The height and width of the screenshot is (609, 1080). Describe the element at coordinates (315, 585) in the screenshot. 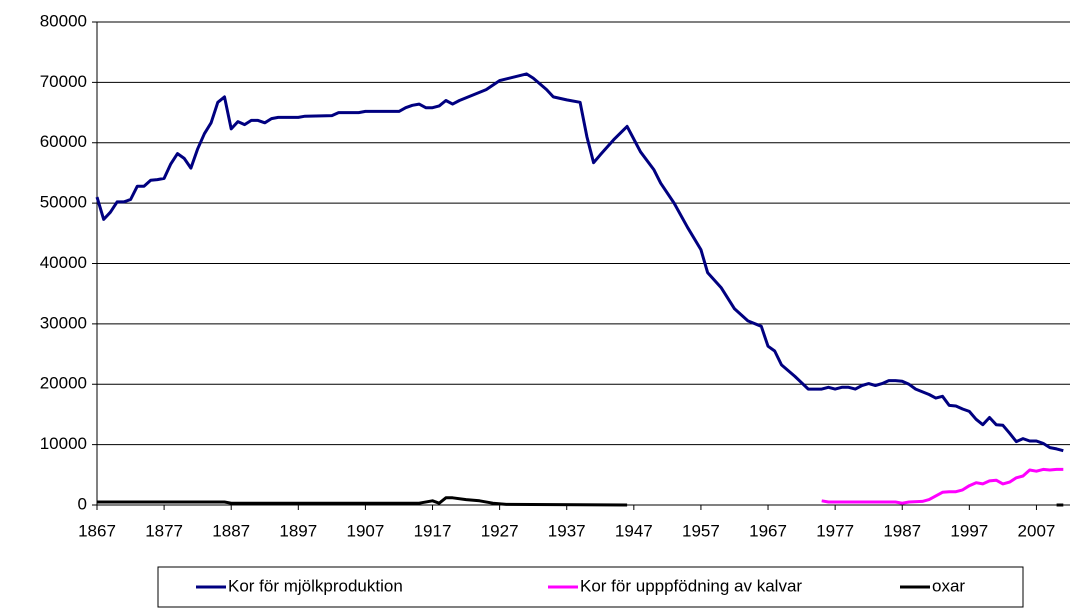

I see `legend-label: Kor för mjölkproduktion` at that location.